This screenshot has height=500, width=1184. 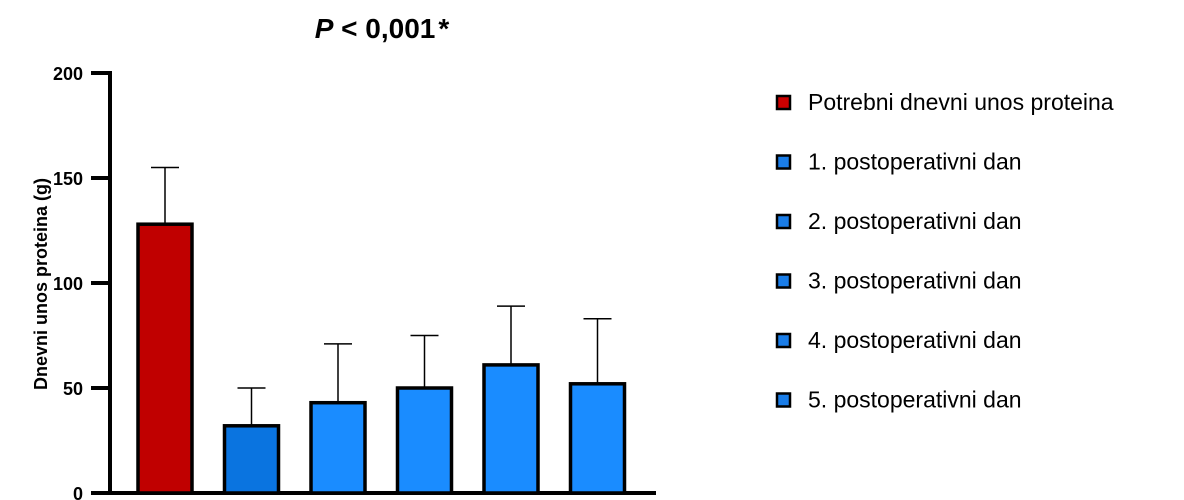 What do you see at coordinates (73, 389) in the screenshot?
I see `y-tick-label: 50` at bounding box center [73, 389].